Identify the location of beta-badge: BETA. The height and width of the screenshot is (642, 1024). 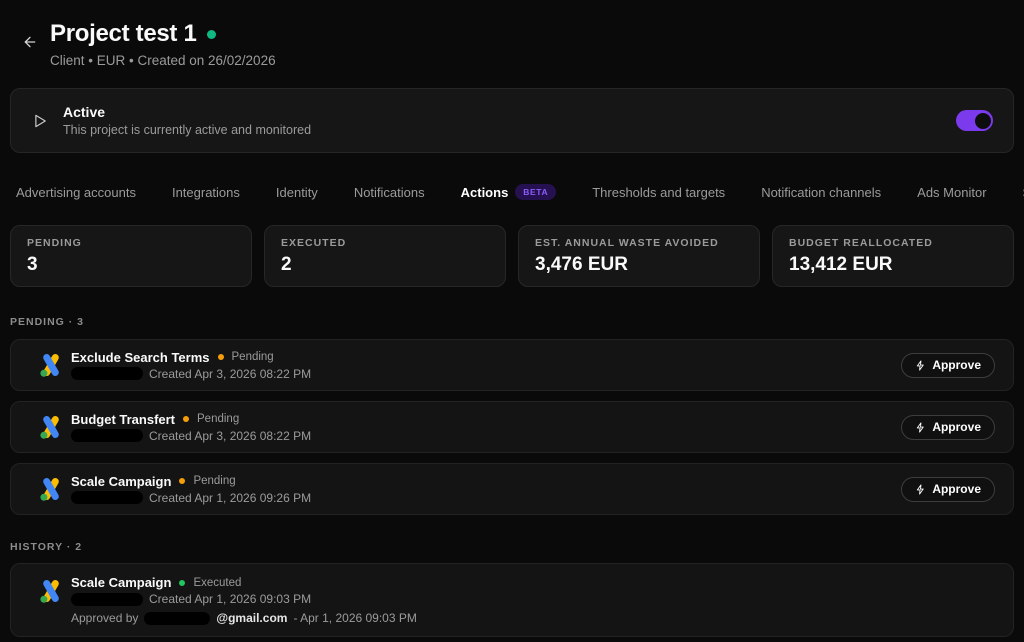
(536, 192).